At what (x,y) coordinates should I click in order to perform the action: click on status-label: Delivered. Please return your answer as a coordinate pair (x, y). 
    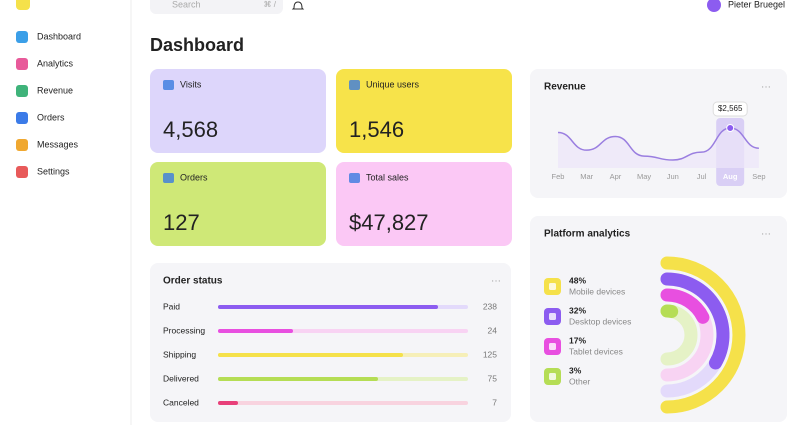
    Looking at the image, I should click on (181, 378).